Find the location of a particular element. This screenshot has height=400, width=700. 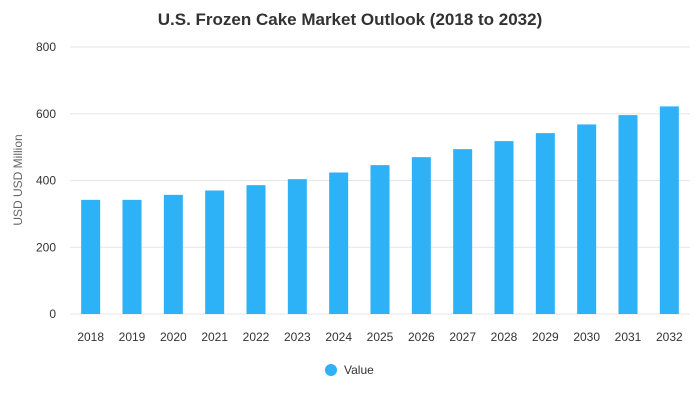

bar-2029 is located at coordinates (545, 223).